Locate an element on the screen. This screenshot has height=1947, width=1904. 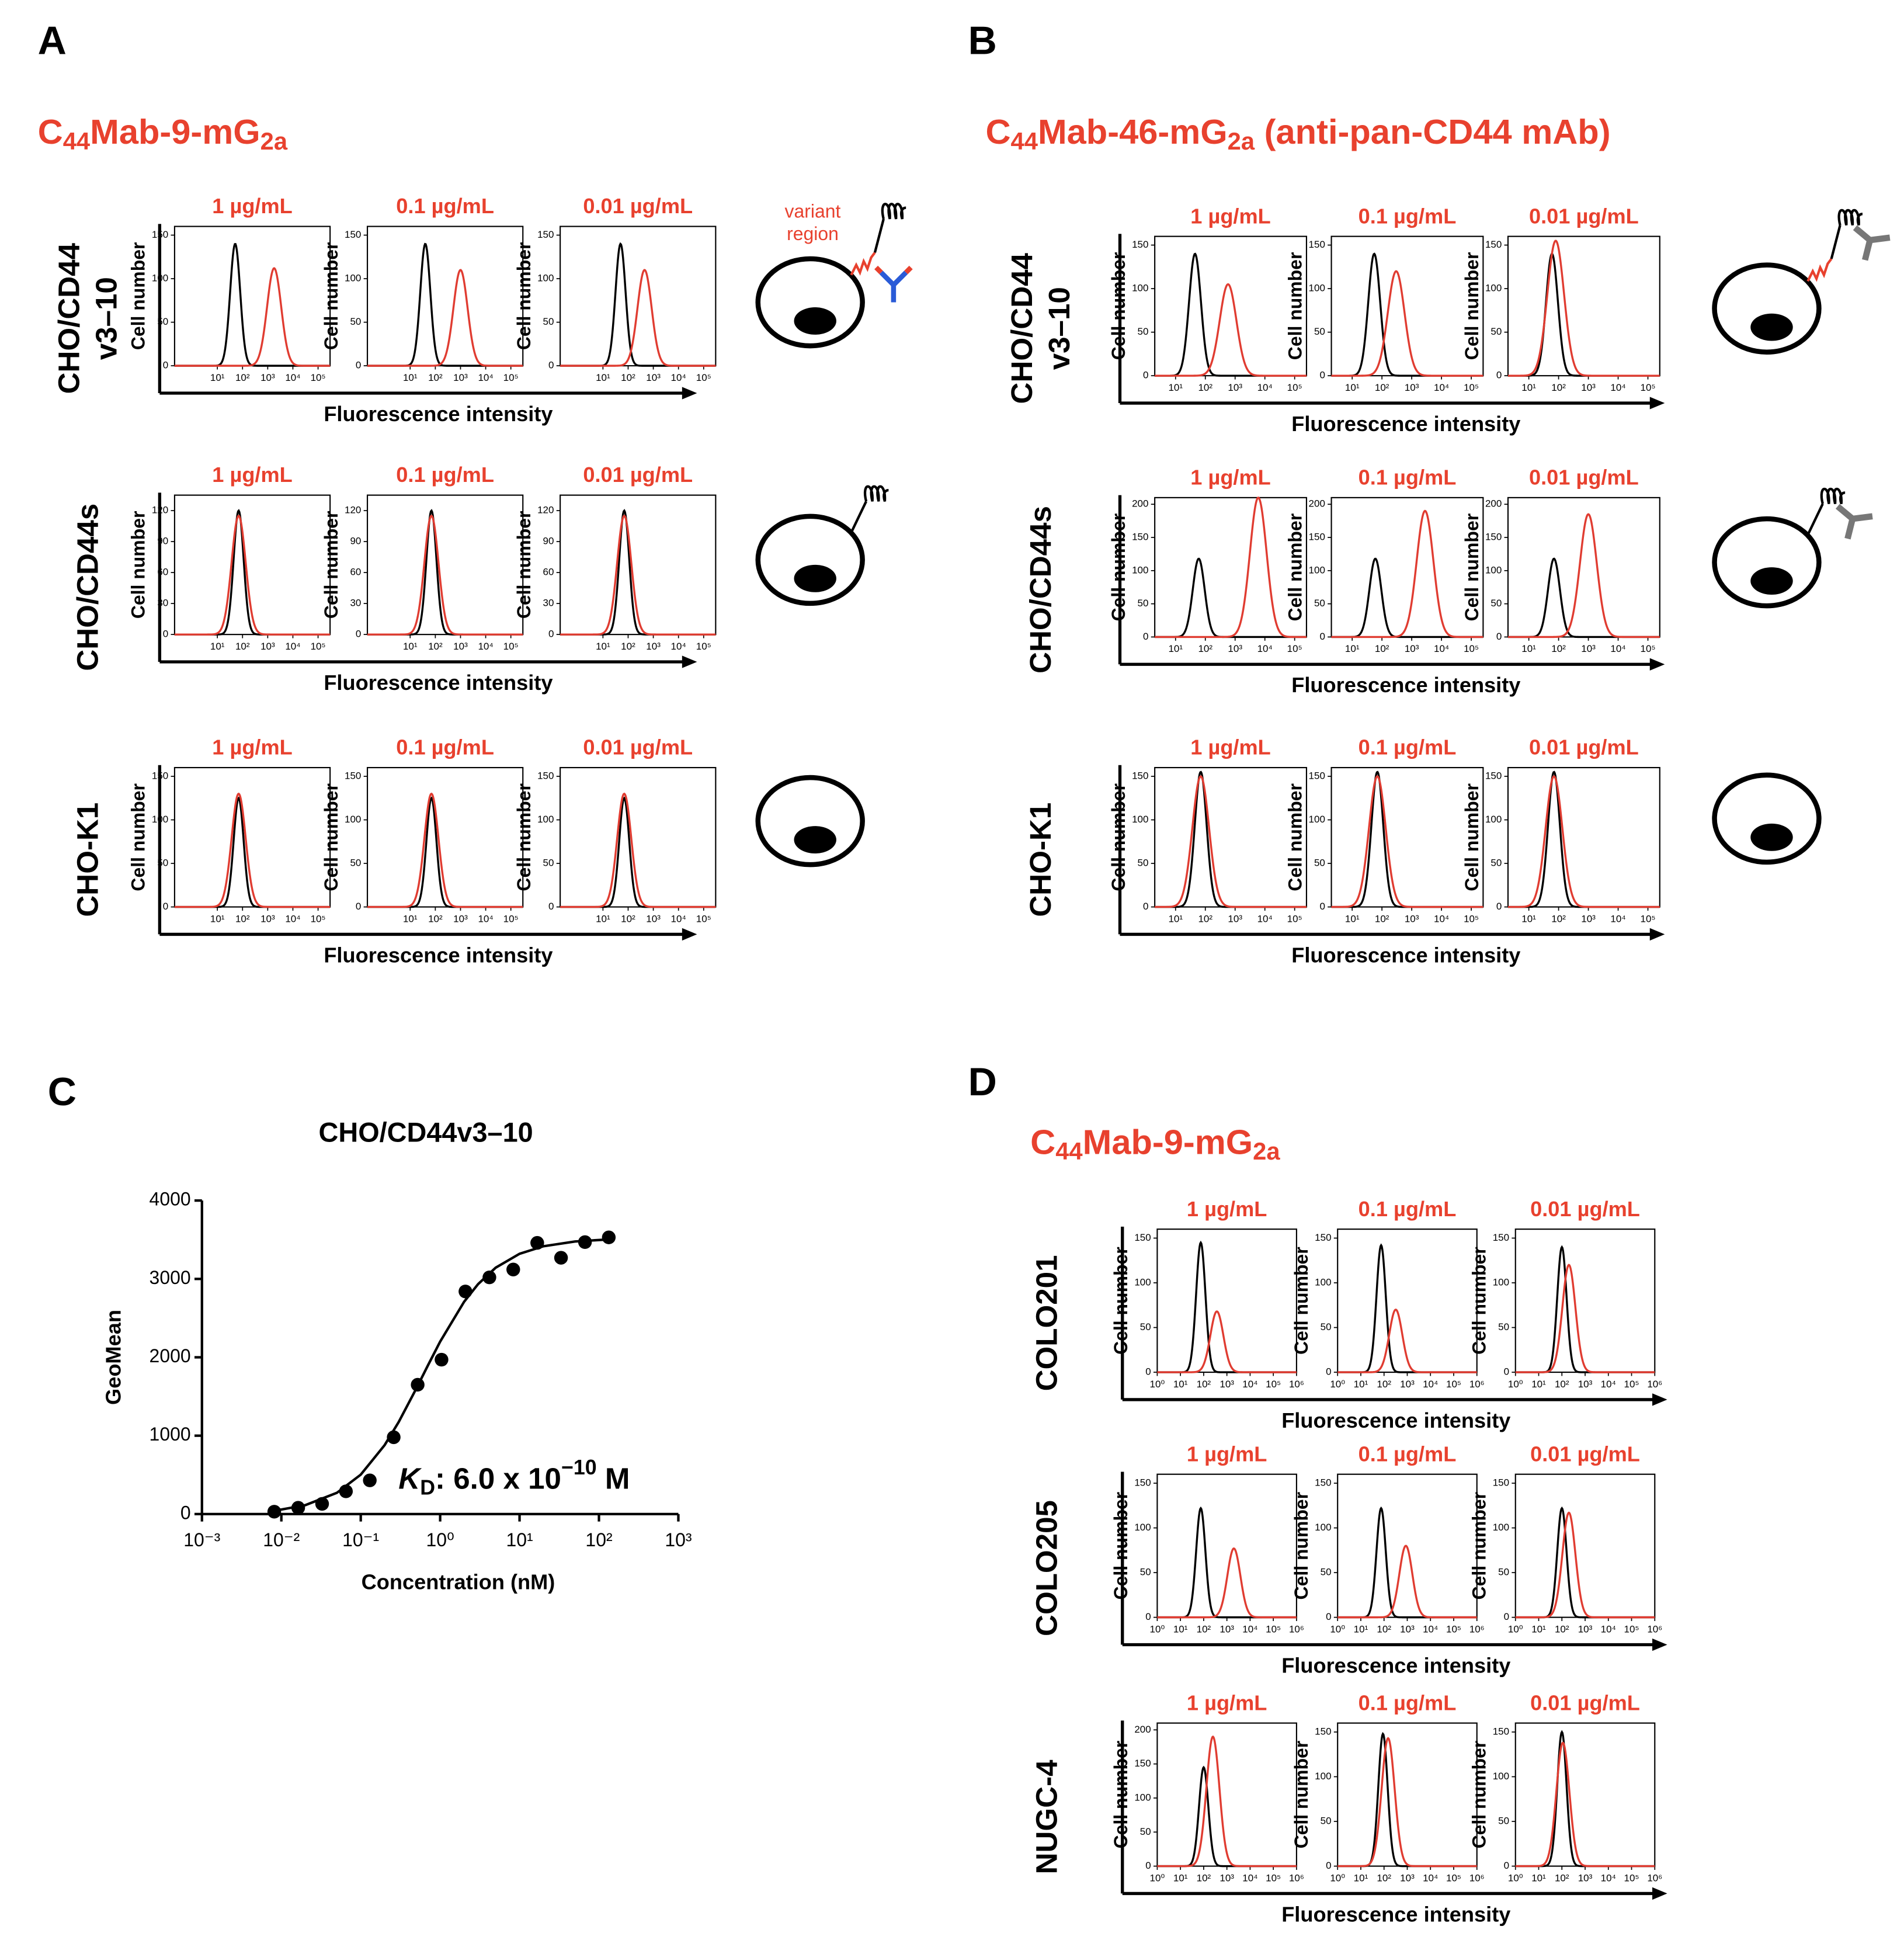
variant-label: variant is located at coordinates (813, 212).